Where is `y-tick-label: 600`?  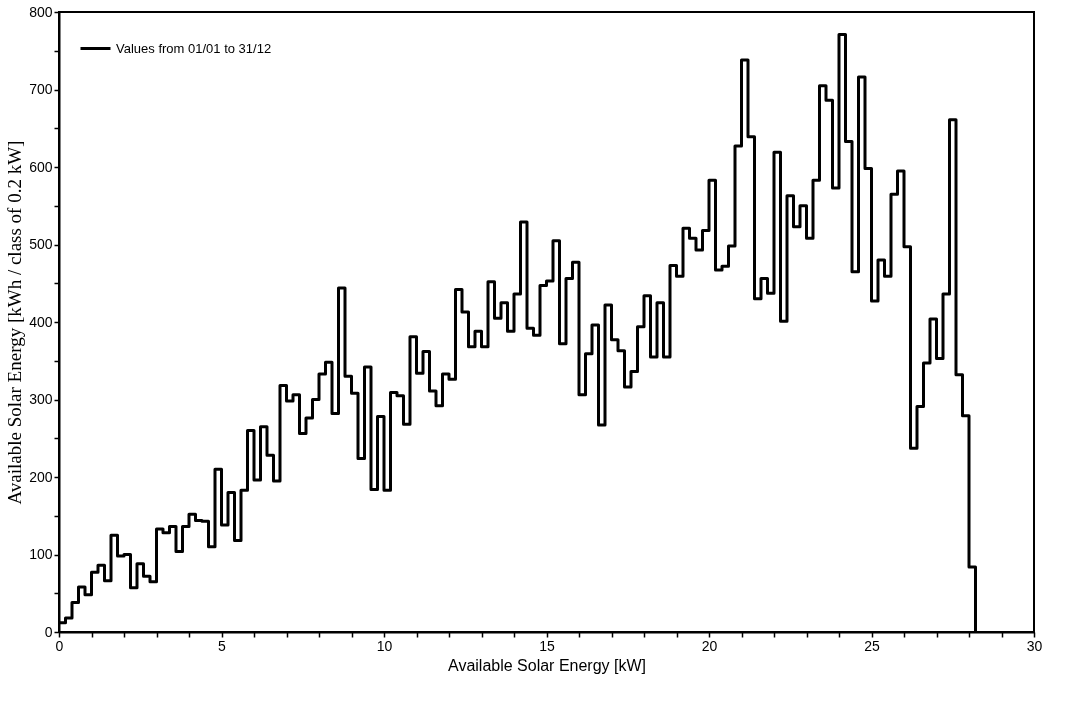
y-tick-label: 600 is located at coordinates (41, 166).